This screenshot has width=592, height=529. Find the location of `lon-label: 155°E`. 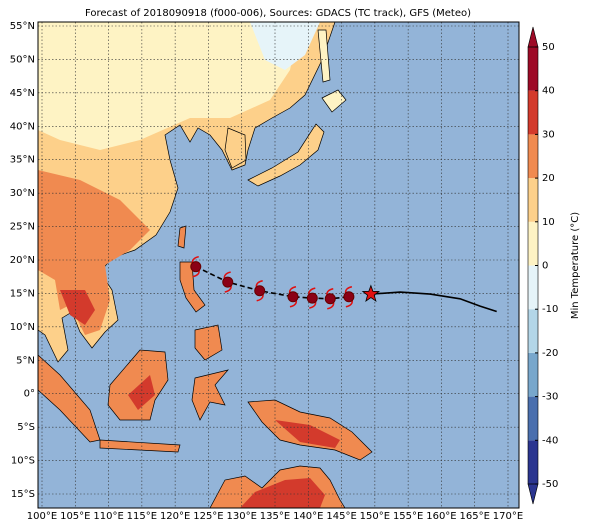

lon-label: 155°E is located at coordinates (408, 516).